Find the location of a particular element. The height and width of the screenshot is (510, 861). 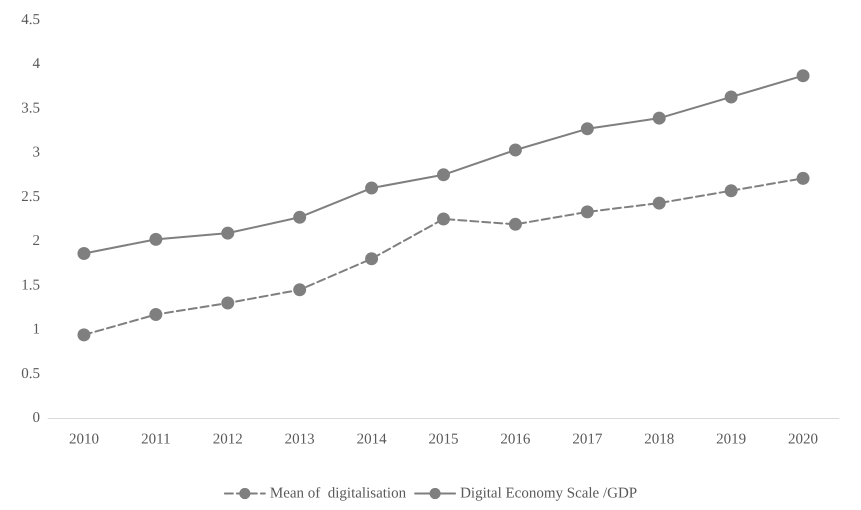

x-tick-label: 2014 is located at coordinates (372, 440).